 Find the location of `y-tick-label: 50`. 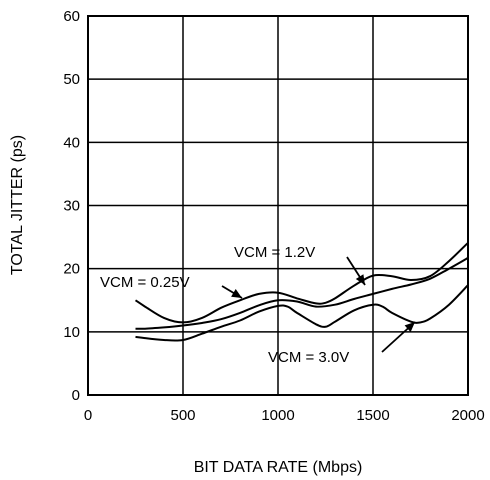

y-tick-label: 50 is located at coordinates (71, 79).